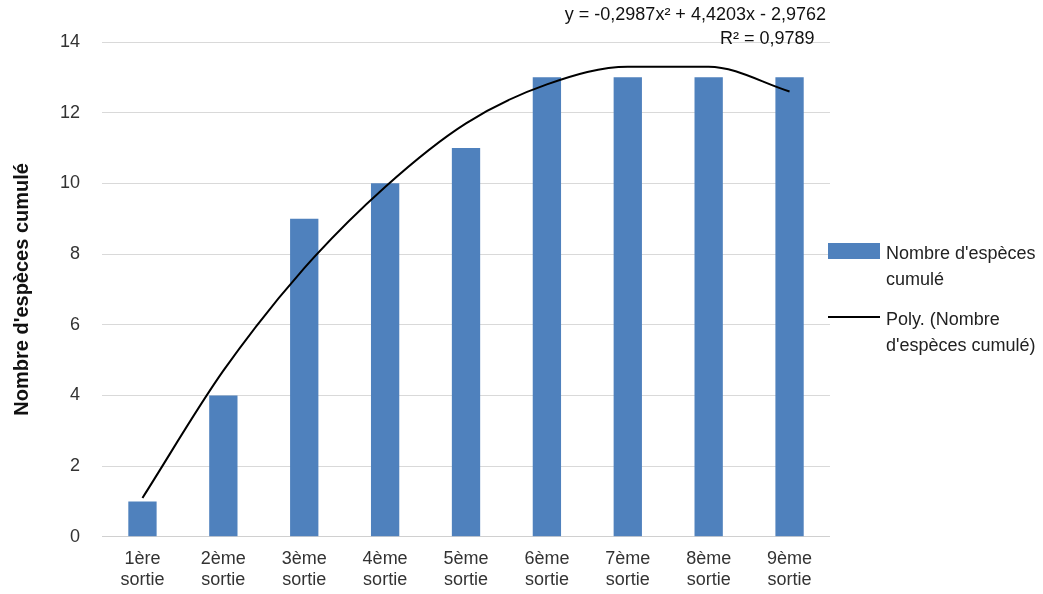 This screenshot has height=594, width=1043. Describe the element at coordinates (790, 568) in the screenshot. I see `x-tick-label: 9ème sortie` at that location.